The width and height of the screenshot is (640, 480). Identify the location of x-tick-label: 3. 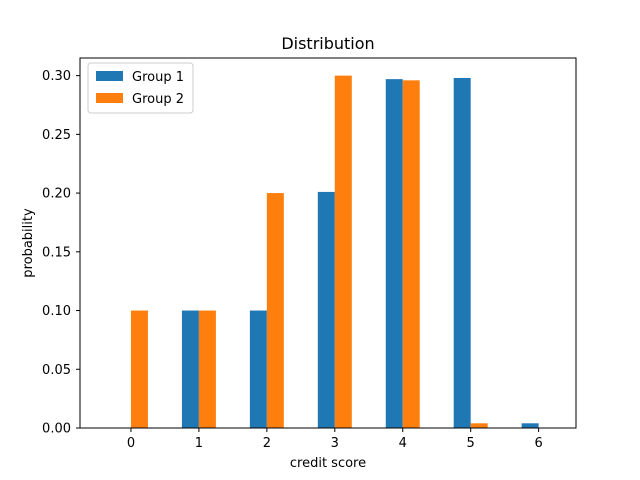
(335, 443).